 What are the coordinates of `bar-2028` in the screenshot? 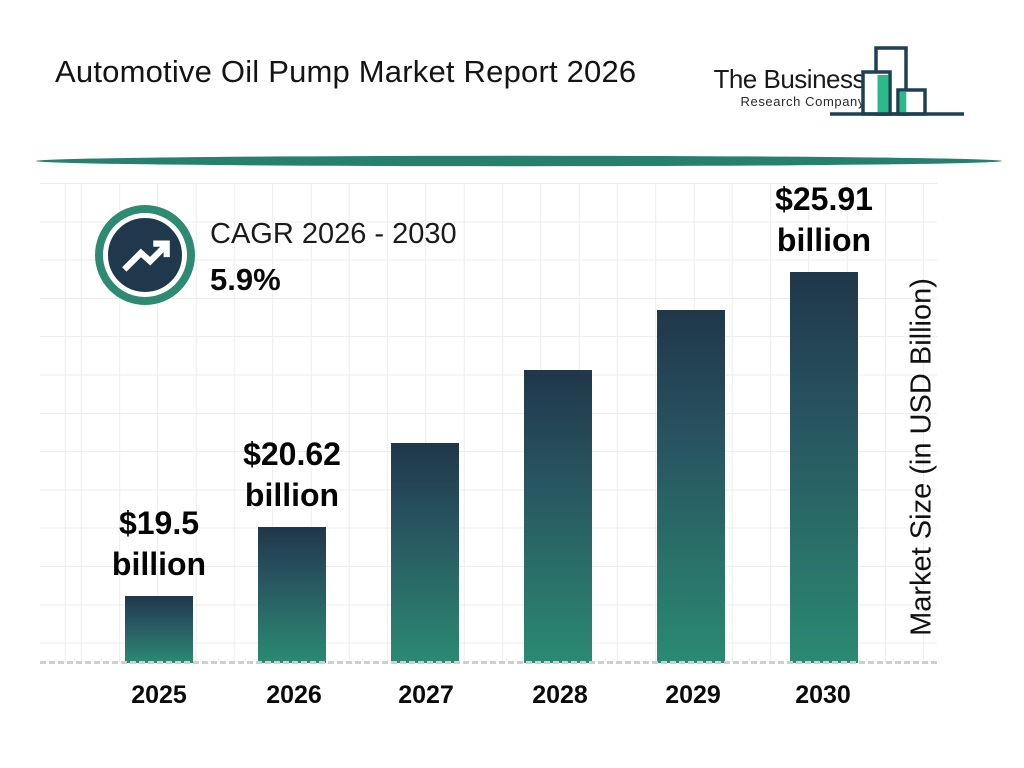 It's located at (558, 516).